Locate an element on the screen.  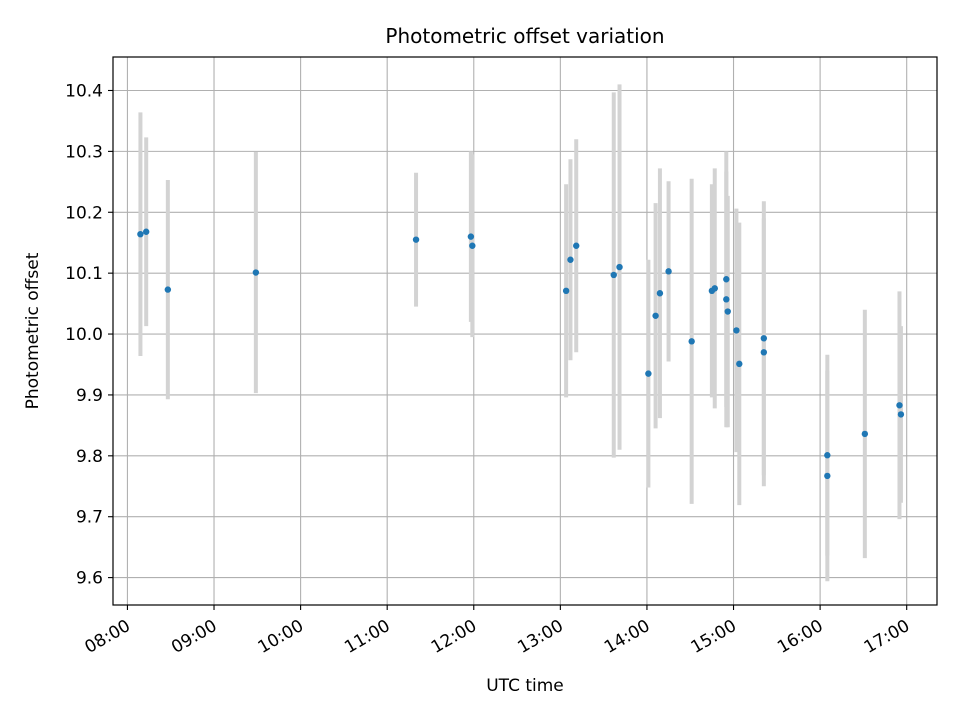
y-tick-label: 9.7 is located at coordinates (89, 518).